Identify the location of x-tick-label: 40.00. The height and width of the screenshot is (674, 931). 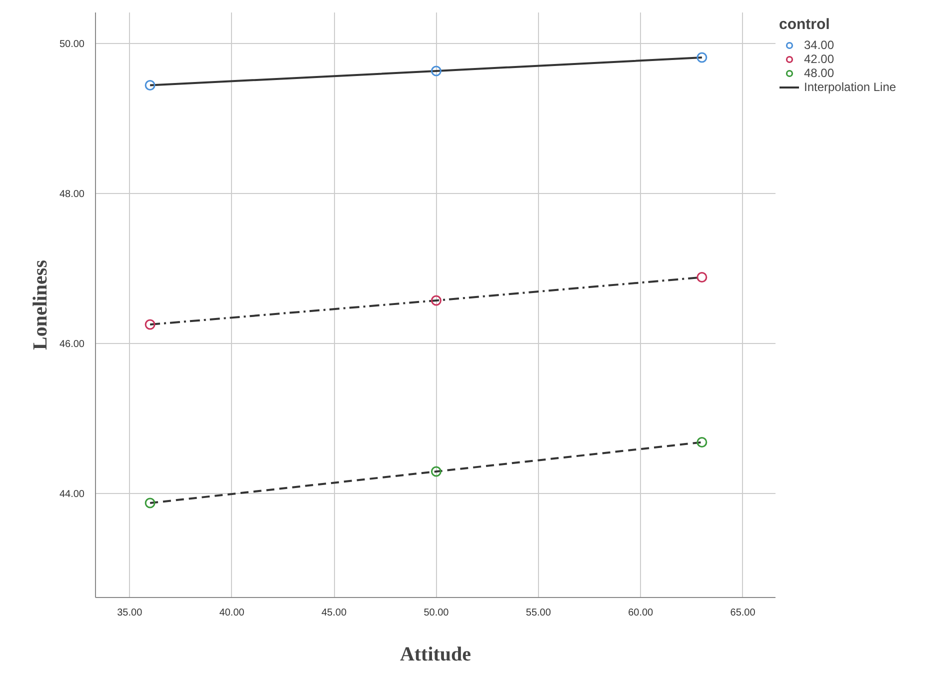
(232, 613).